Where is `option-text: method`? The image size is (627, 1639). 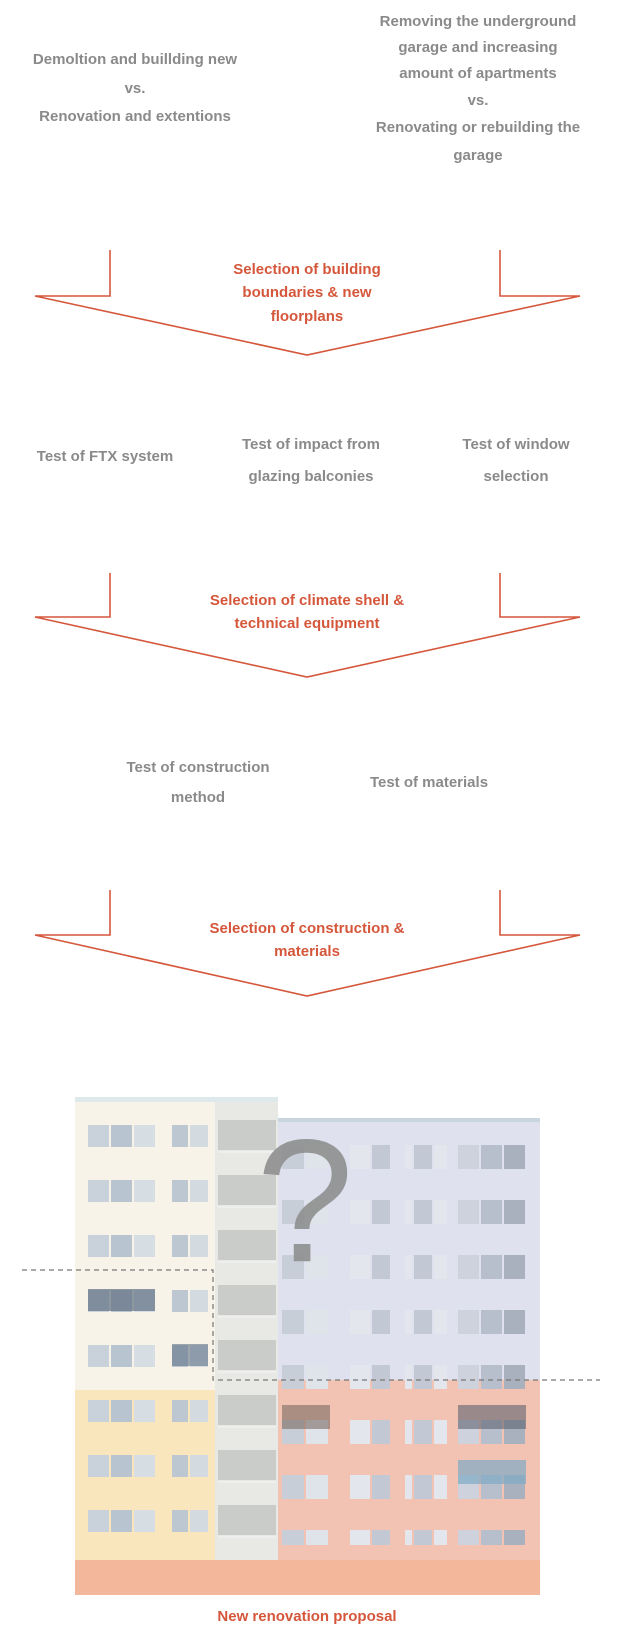 option-text: method is located at coordinates (198, 797).